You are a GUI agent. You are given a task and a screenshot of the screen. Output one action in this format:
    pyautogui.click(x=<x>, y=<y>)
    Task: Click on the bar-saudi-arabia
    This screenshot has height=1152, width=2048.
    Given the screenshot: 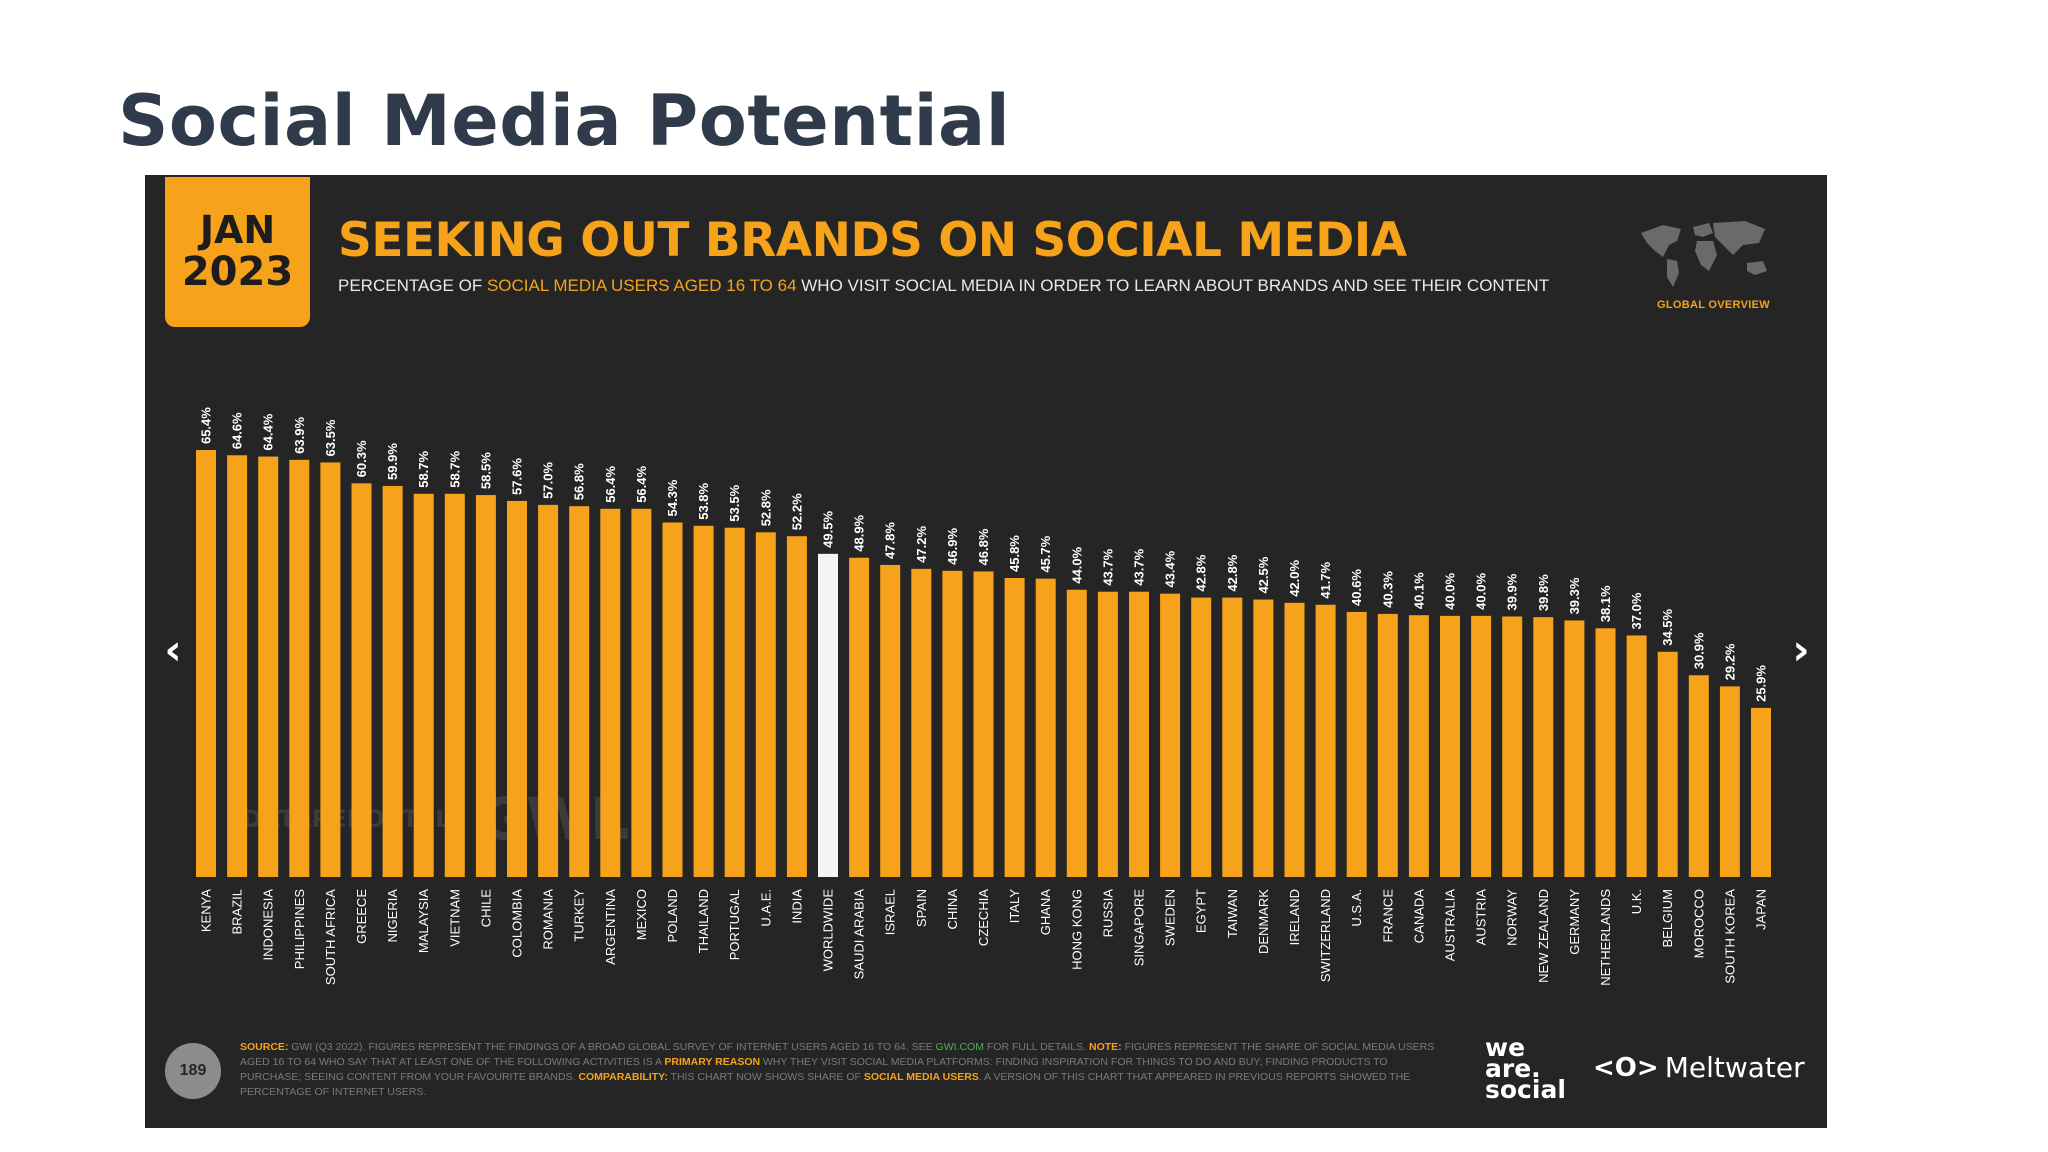 What is the action you would take?
    pyautogui.click(x=859, y=717)
    